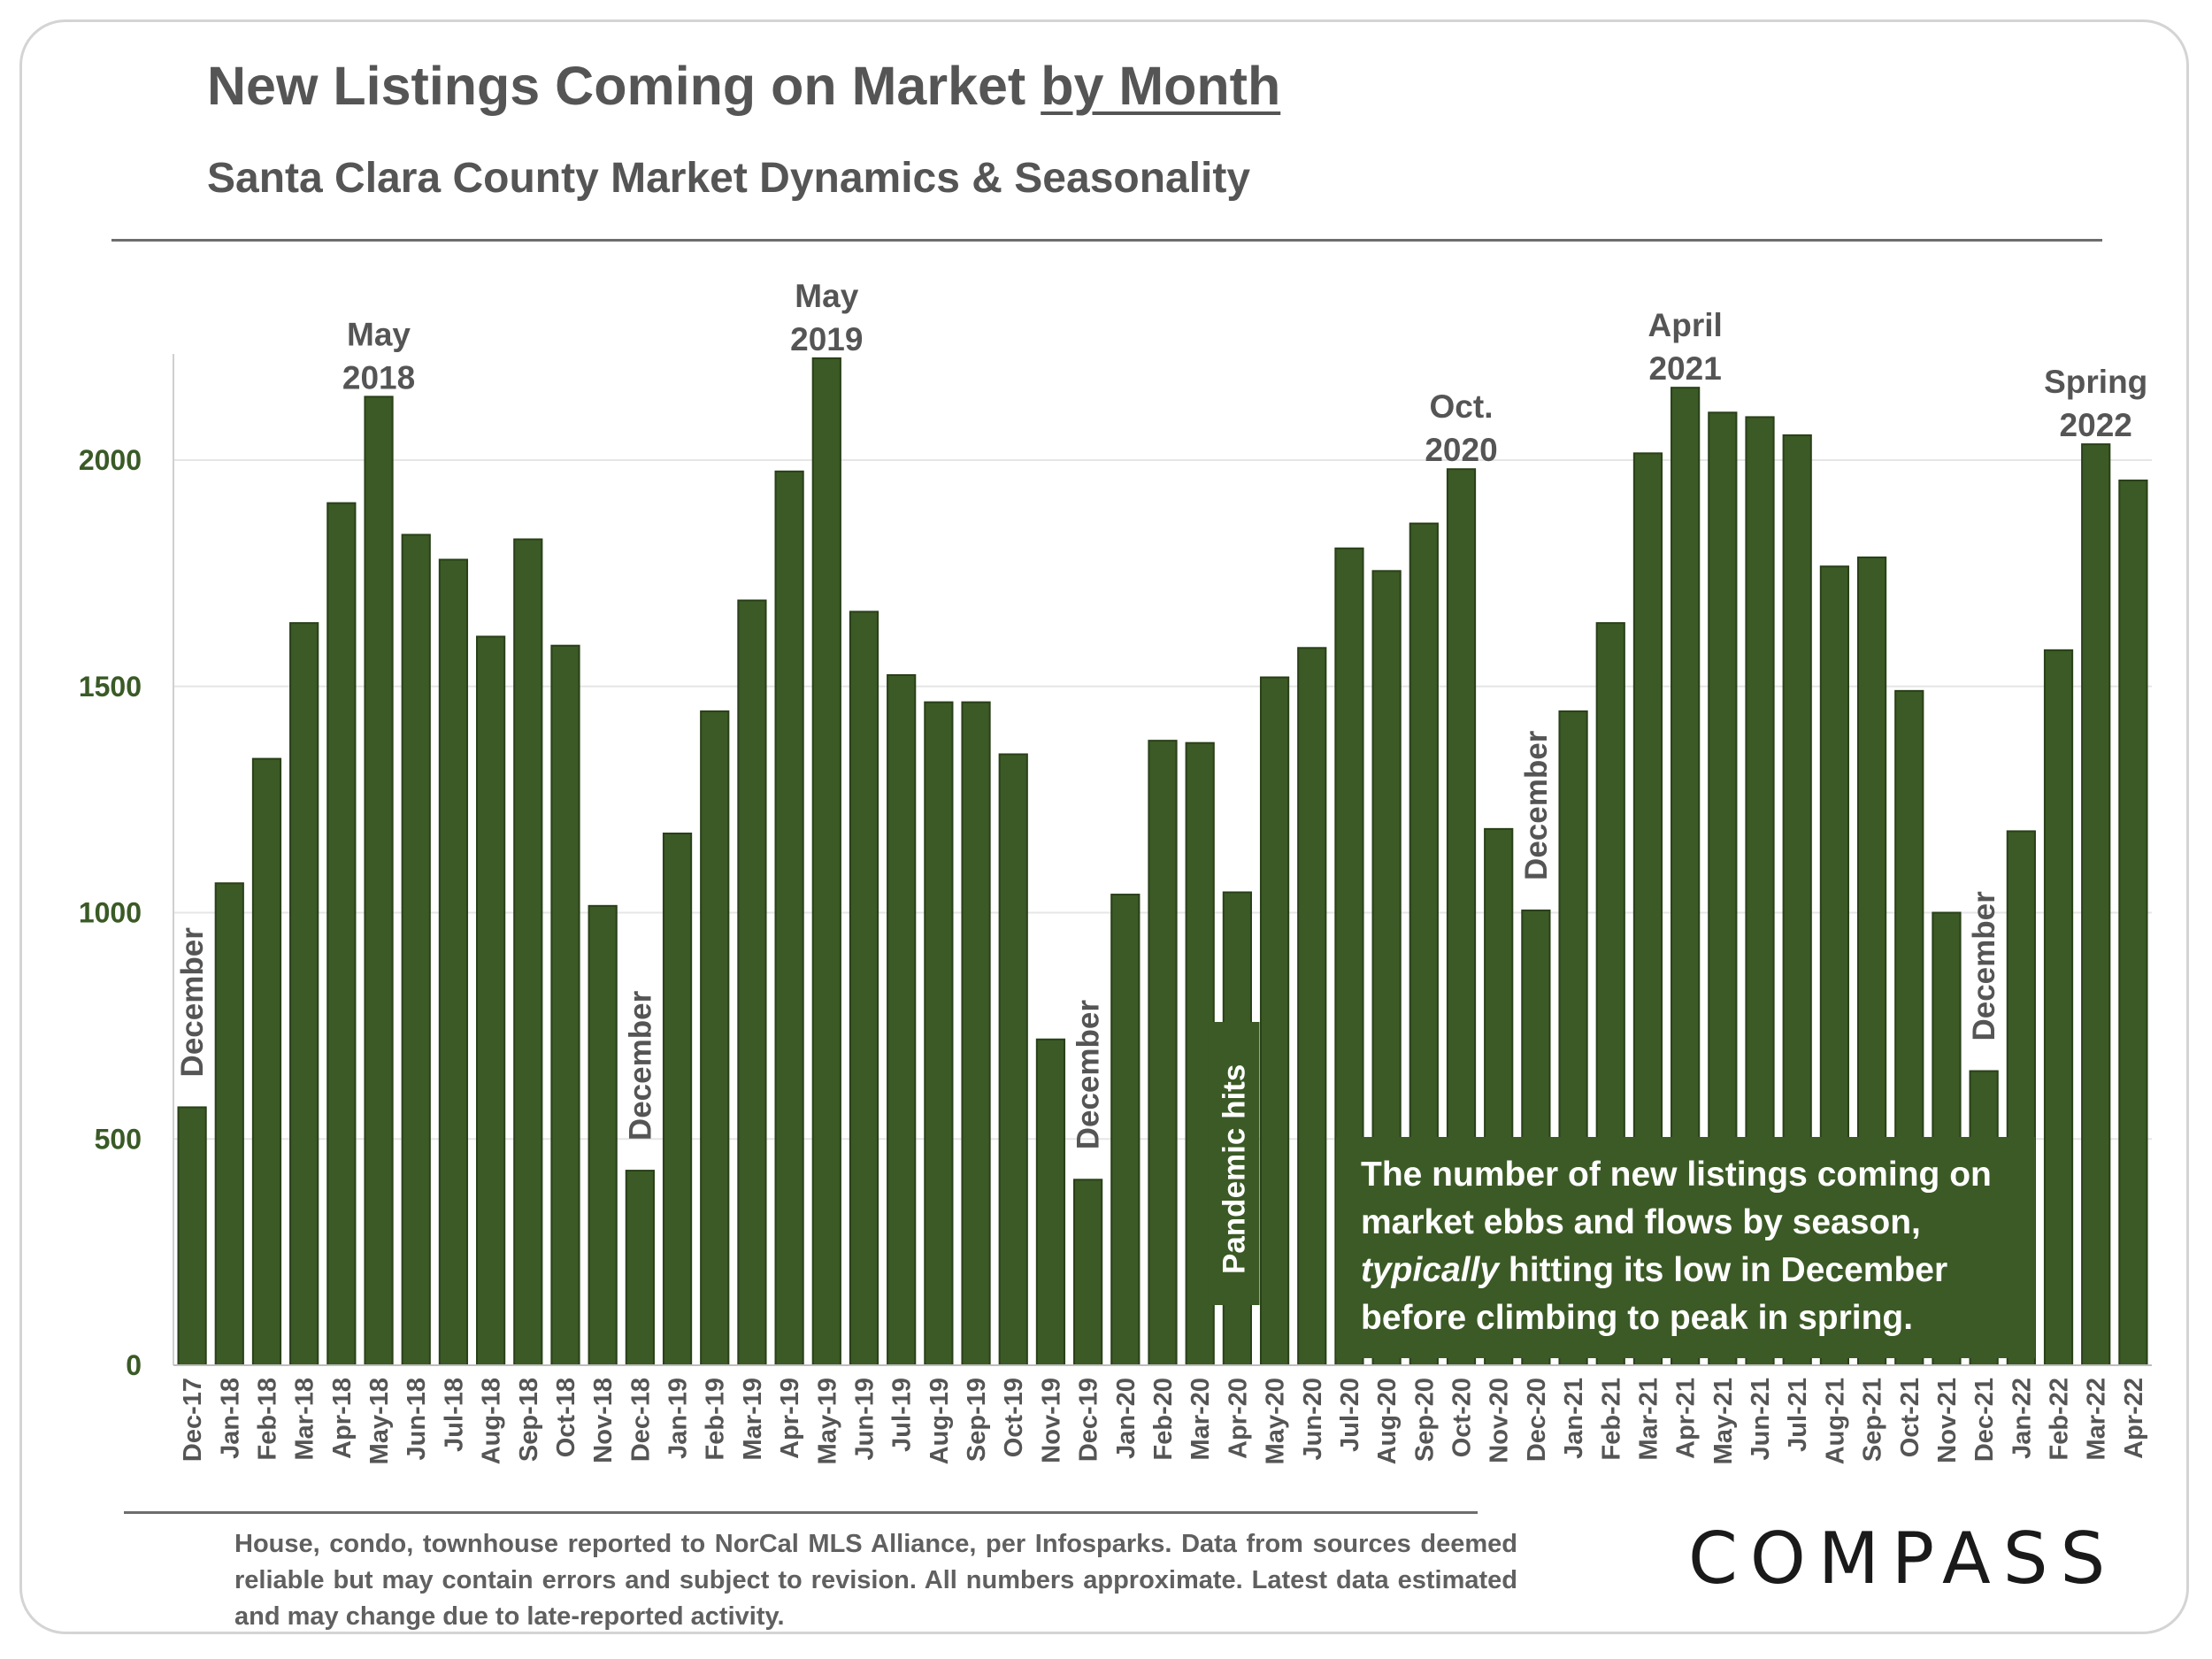 Image resolution: width=2212 pixels, height=1659 pixels. Describe the element at coordinates (417, 1419) in the screenshot. I see `x-tick-label: Jun-18` at that location.